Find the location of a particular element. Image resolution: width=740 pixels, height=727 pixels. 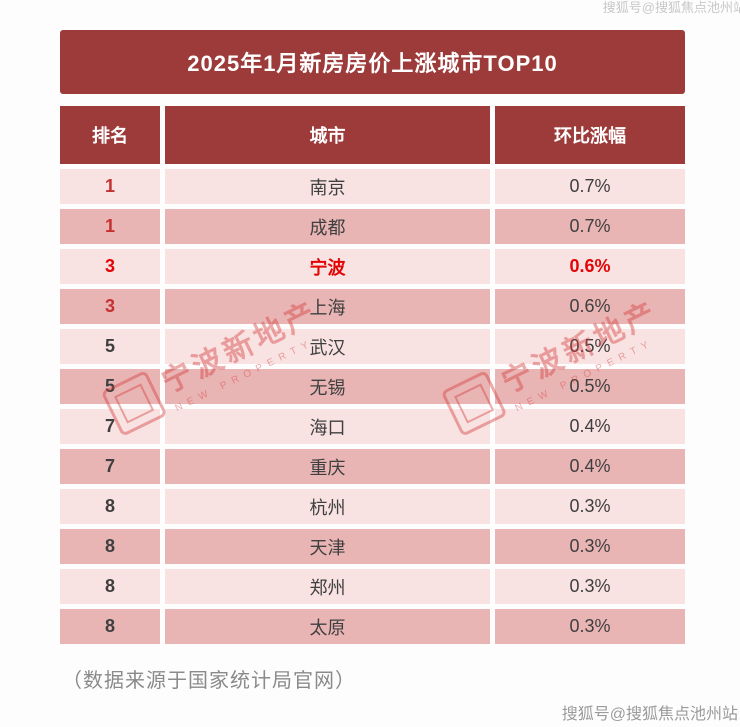

city-cell: 无锡 is located at coordinates (327, 386).